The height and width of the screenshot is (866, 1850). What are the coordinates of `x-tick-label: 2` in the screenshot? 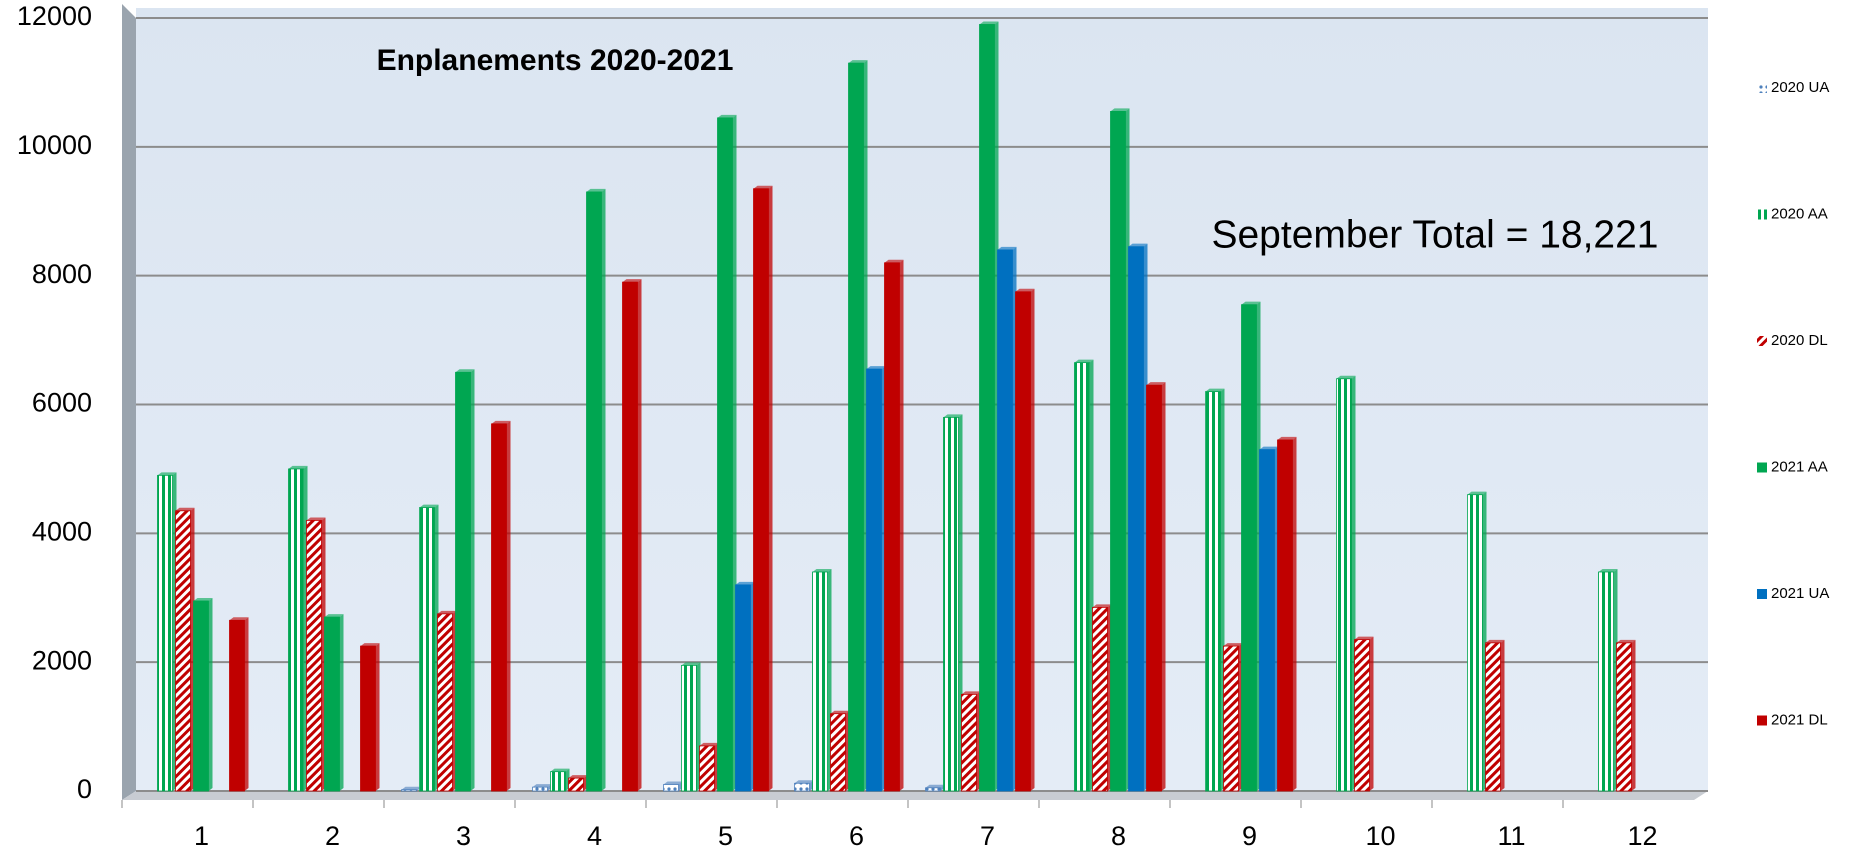 It's located at (332, 836).